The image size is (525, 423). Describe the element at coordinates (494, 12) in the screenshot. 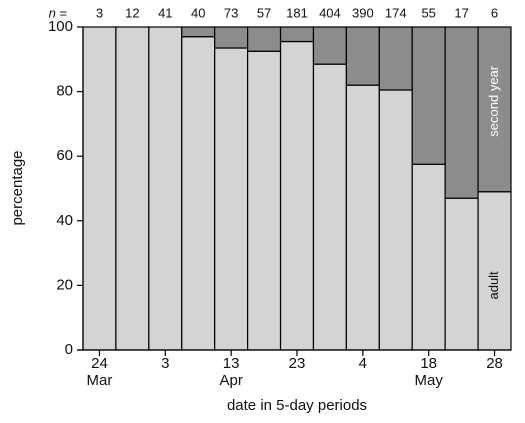

I see `n-value: 6` at that location.